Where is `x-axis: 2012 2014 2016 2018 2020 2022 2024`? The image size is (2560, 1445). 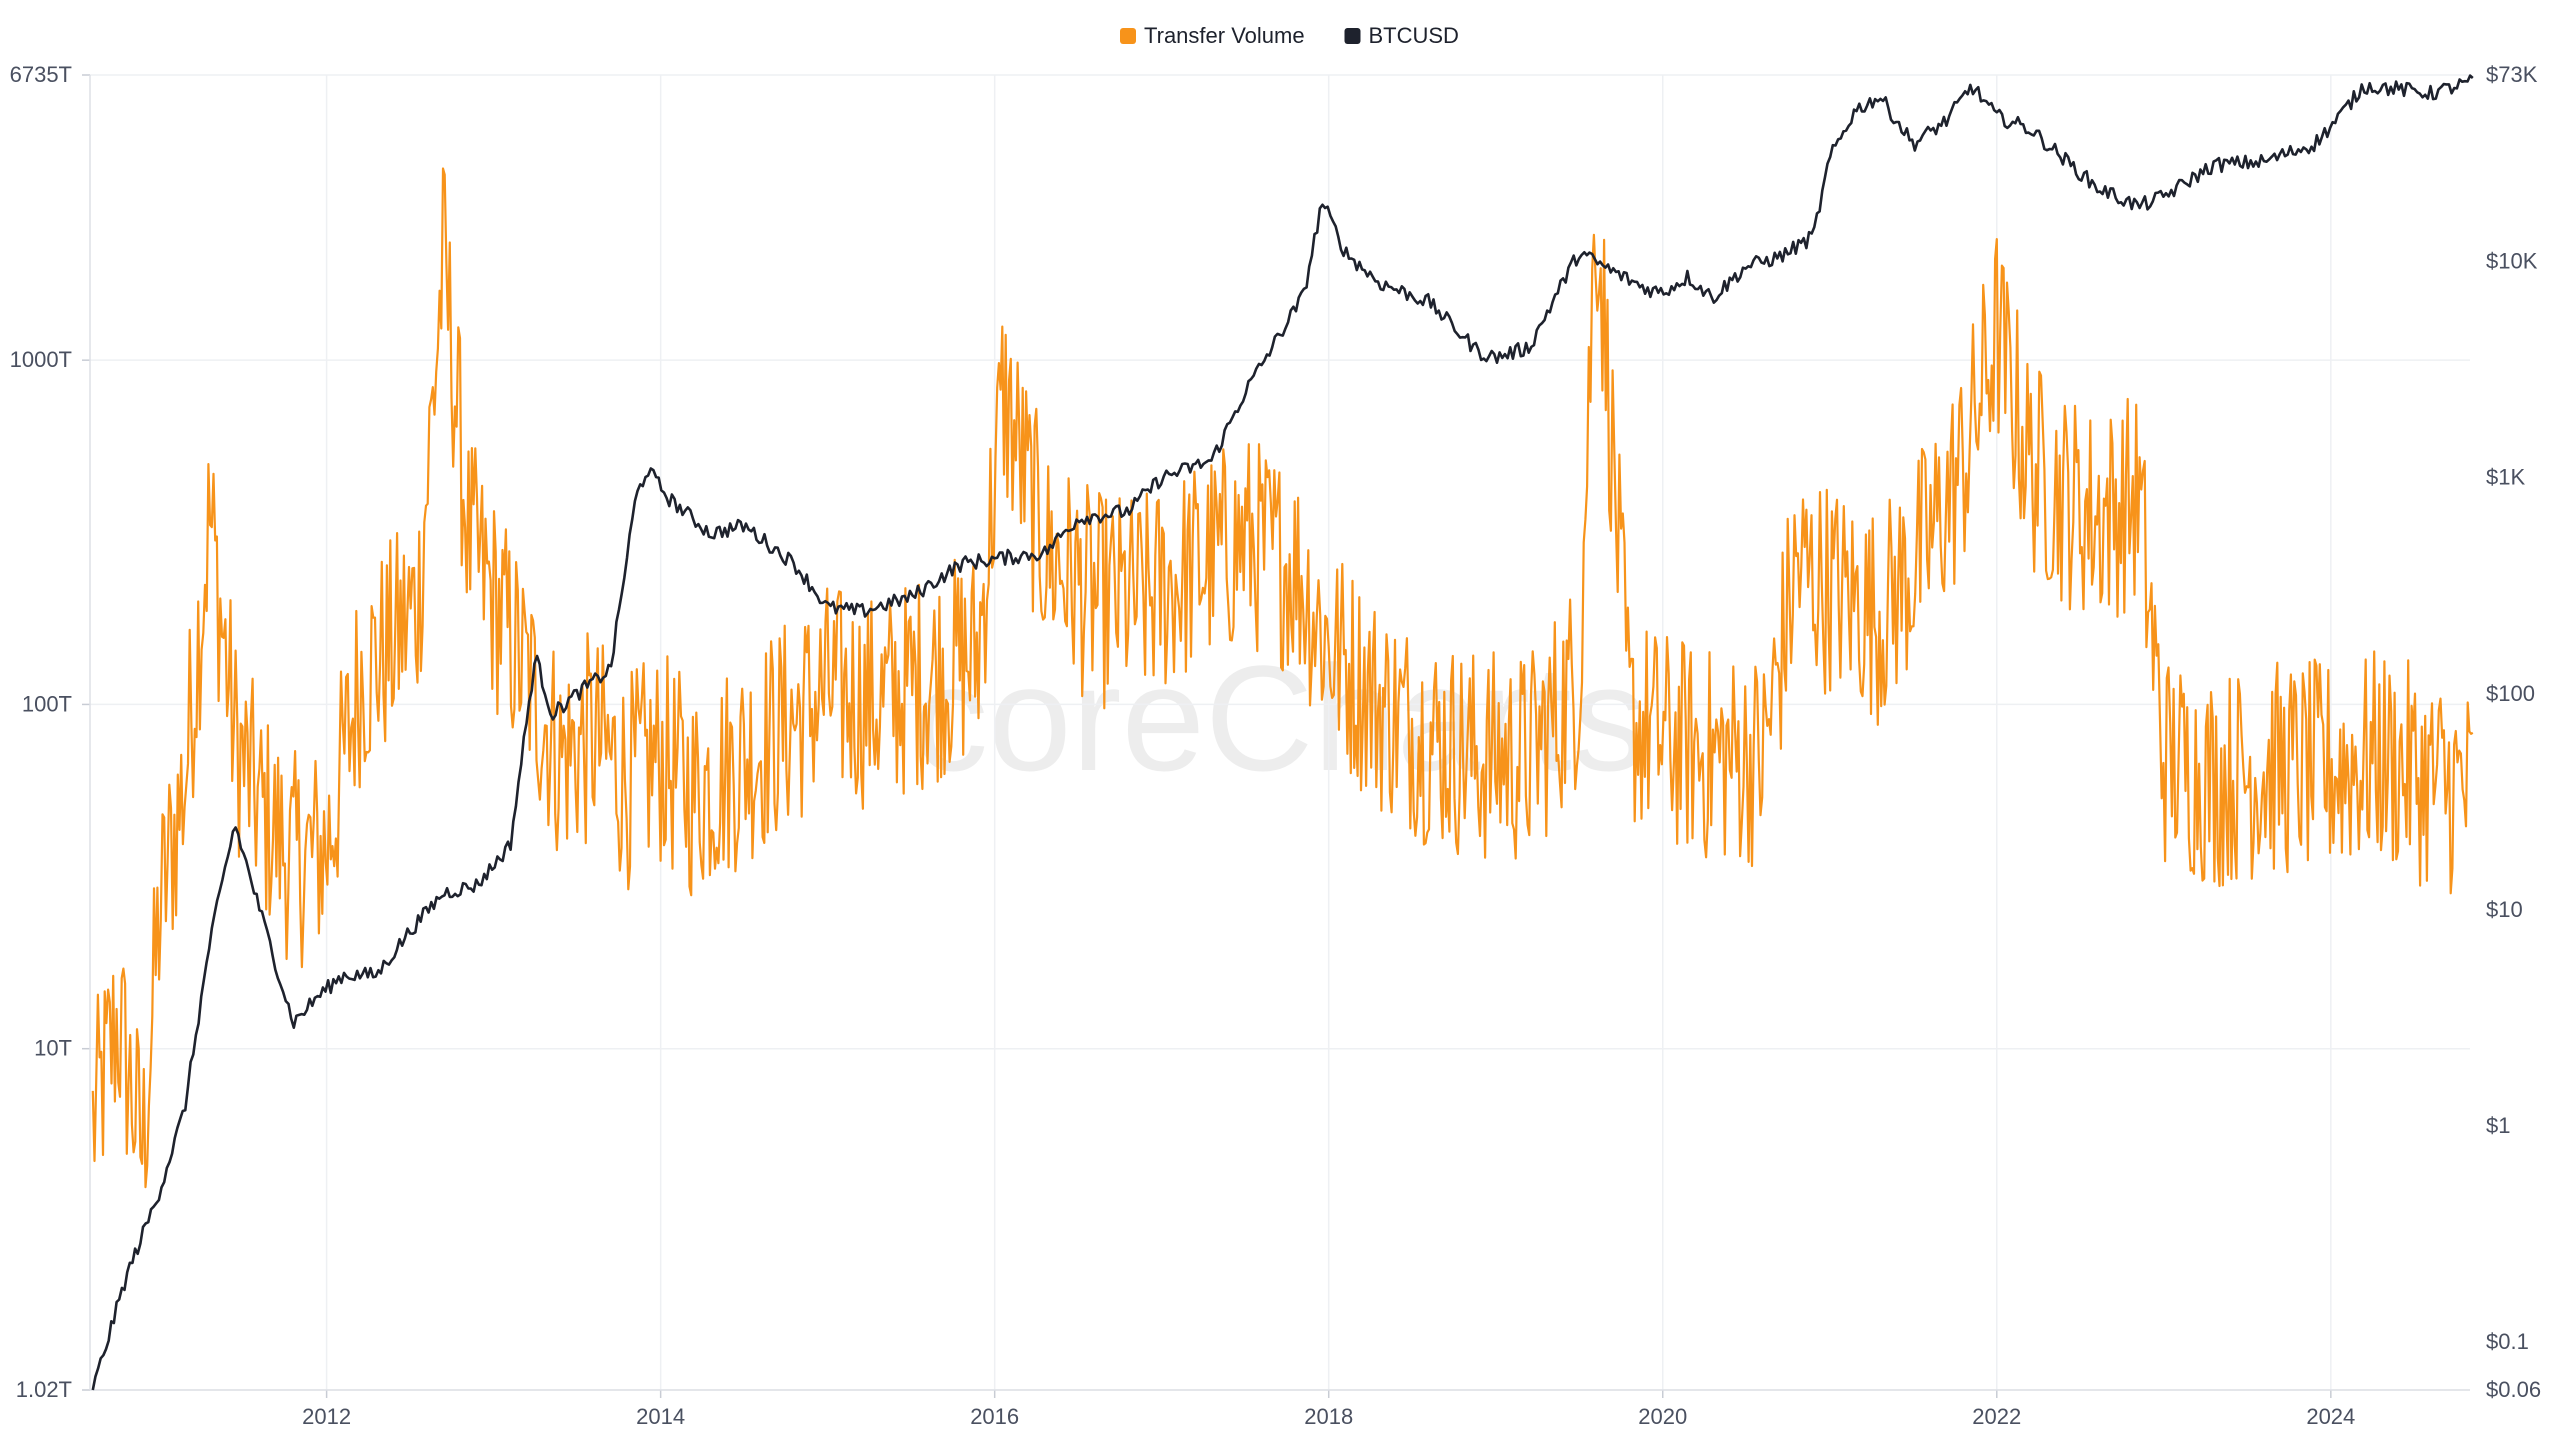 x-axis: 2012 2014 2016 2018 2020 2022 2024 is located at coordinates (1280, 1409).